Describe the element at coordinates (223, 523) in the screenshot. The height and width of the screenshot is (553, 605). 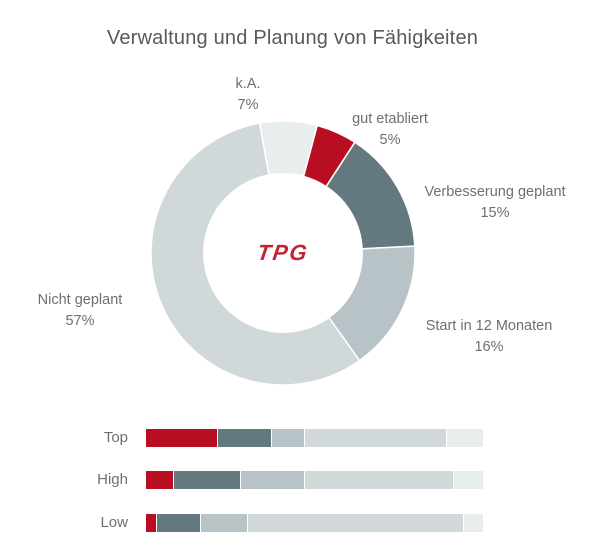
I see `bar-segment-start-in-12-monaten-low` at that location.